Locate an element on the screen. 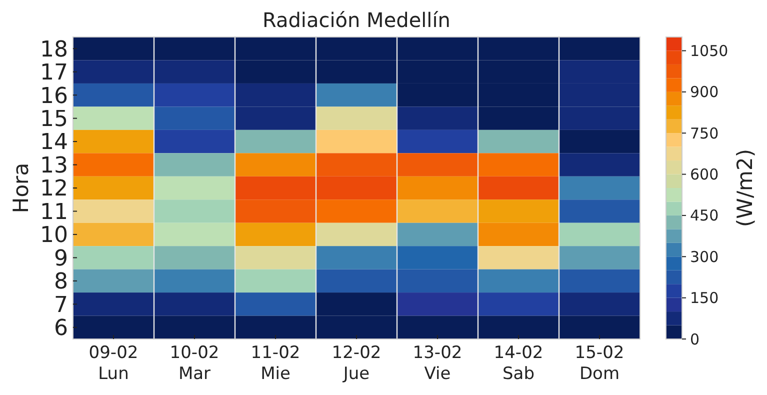  x-tick-label: 10-02 Mar is located at coordinates (195, 363).